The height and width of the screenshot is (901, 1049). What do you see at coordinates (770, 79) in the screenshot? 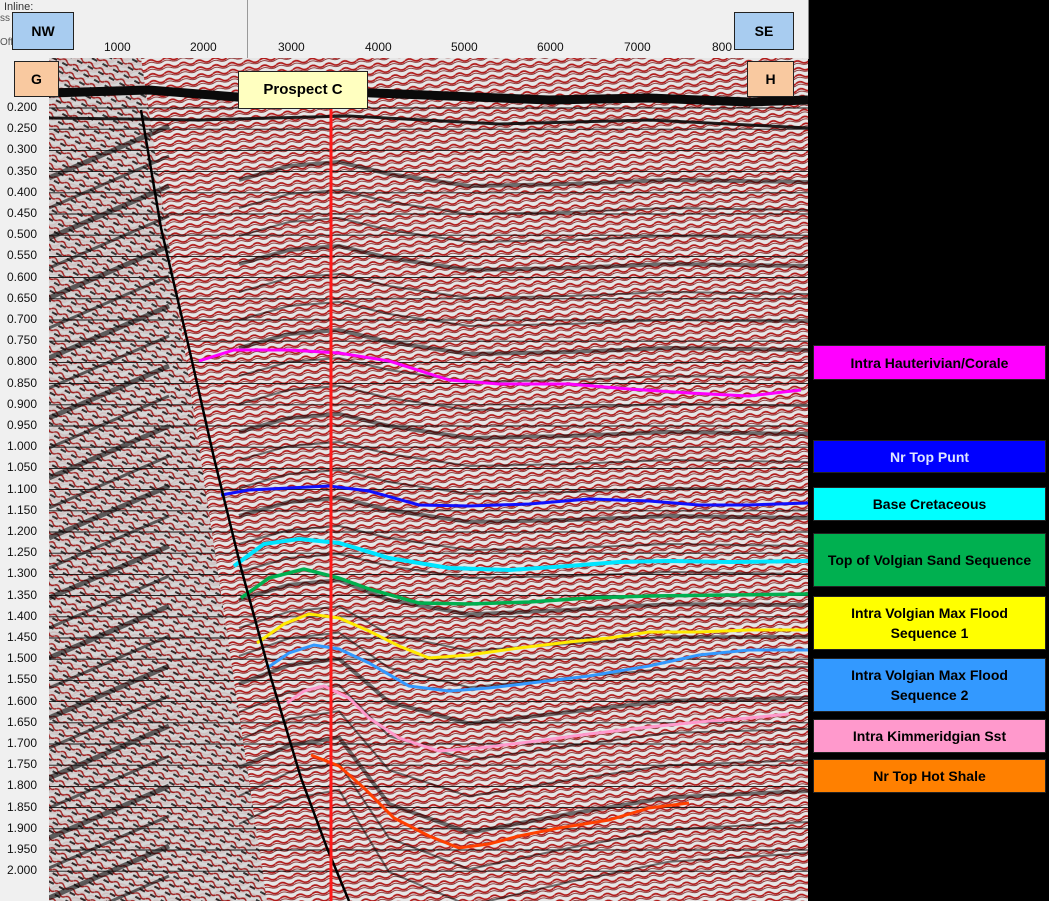
I see `line-end-h-tag: H` at bounding box center [770, 79].